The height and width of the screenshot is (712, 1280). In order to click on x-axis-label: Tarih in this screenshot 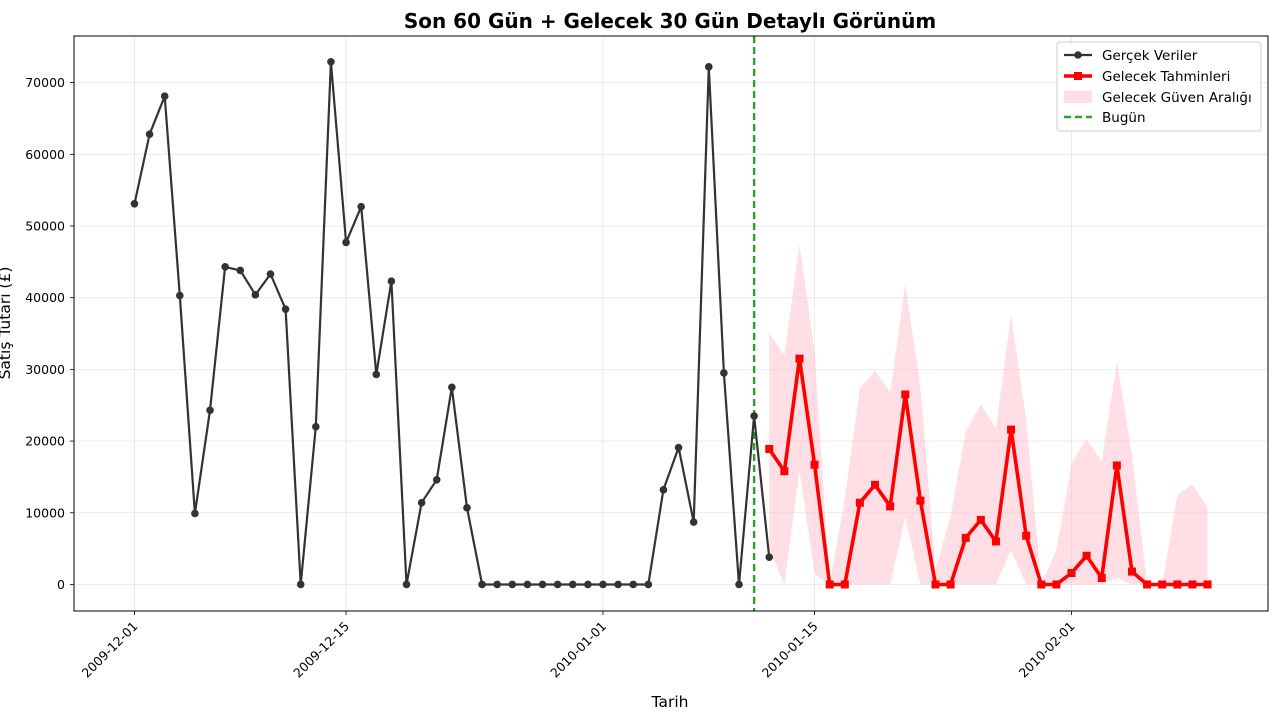, I will do `click(670, 702)`.